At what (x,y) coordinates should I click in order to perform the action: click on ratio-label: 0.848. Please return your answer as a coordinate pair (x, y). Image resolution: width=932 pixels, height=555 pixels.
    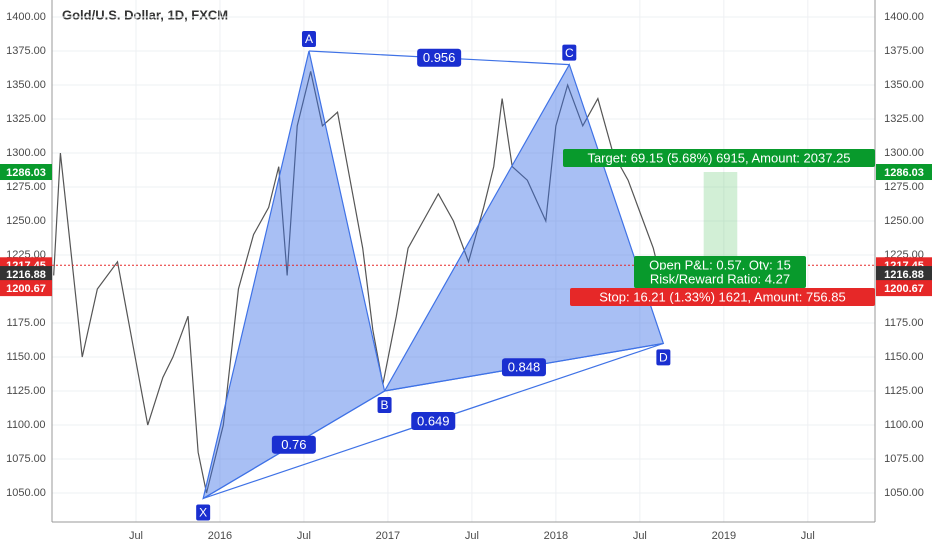
    Looking at the image, I should click on (524, 367).